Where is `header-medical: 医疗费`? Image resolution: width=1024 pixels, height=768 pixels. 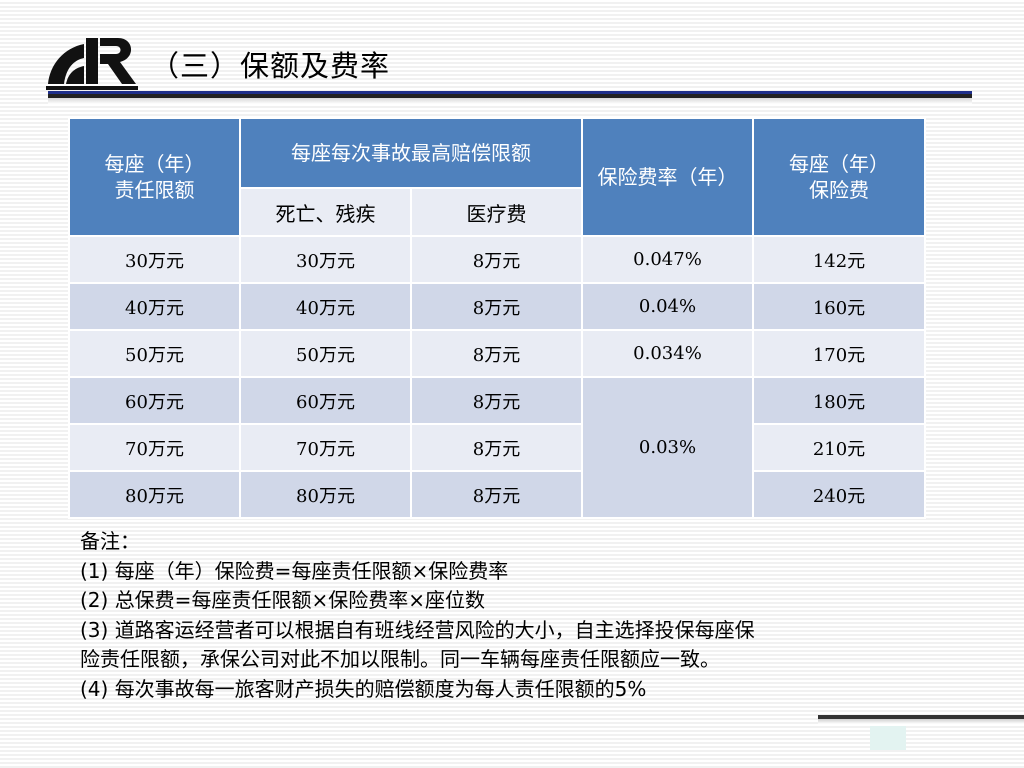
header-medical: 医疗费 is located at coordinates (496, 212).